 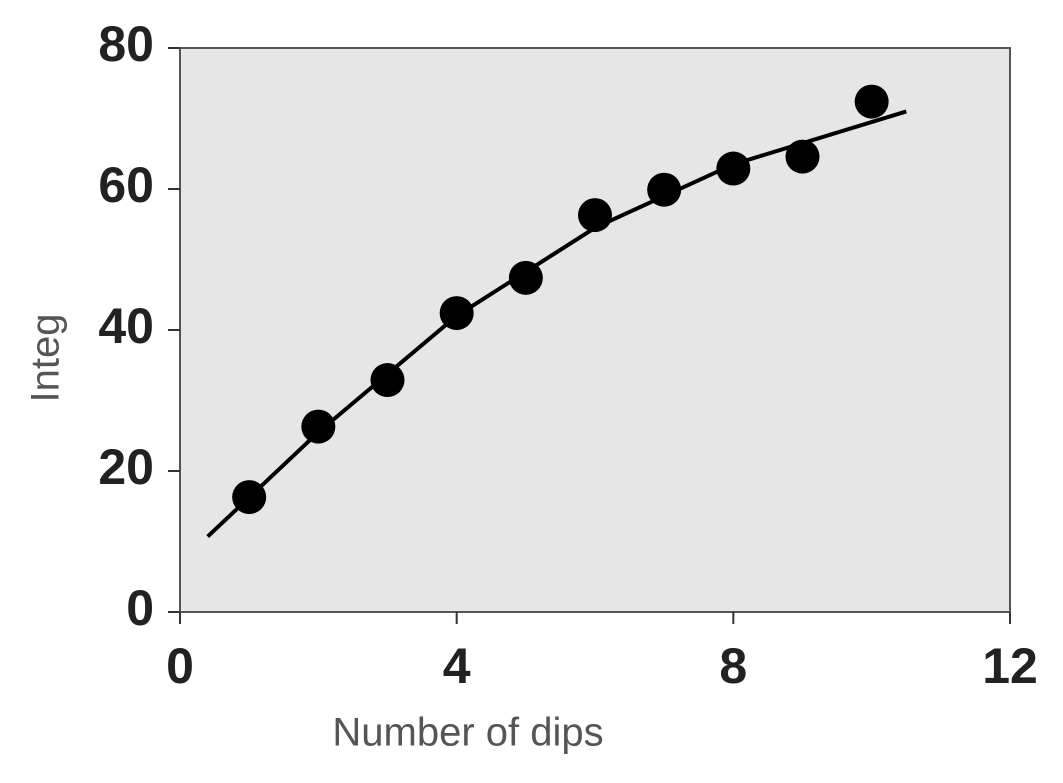 I want to click on x-tick-label: 8, so click(x=733, y=666).